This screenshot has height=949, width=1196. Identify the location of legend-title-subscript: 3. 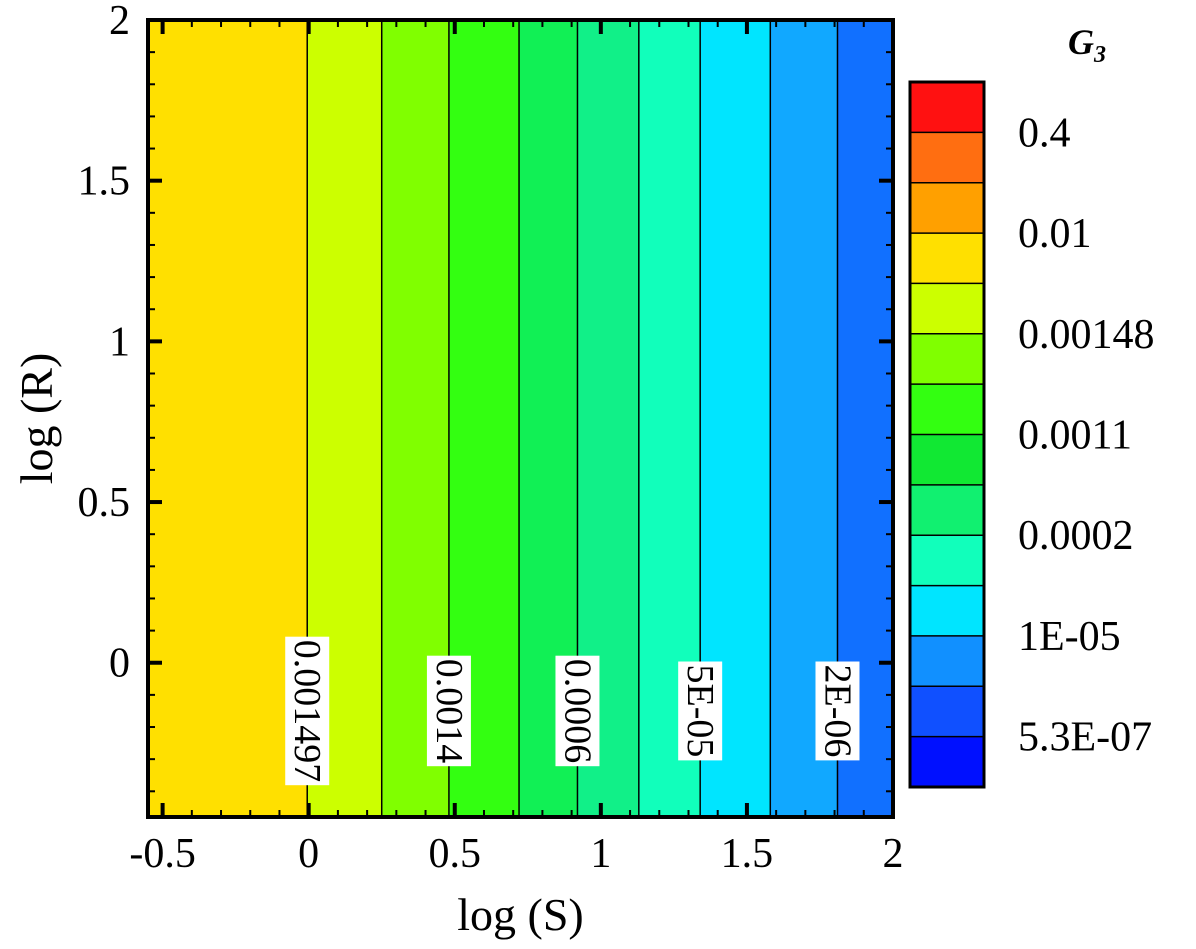
(1099, 55).